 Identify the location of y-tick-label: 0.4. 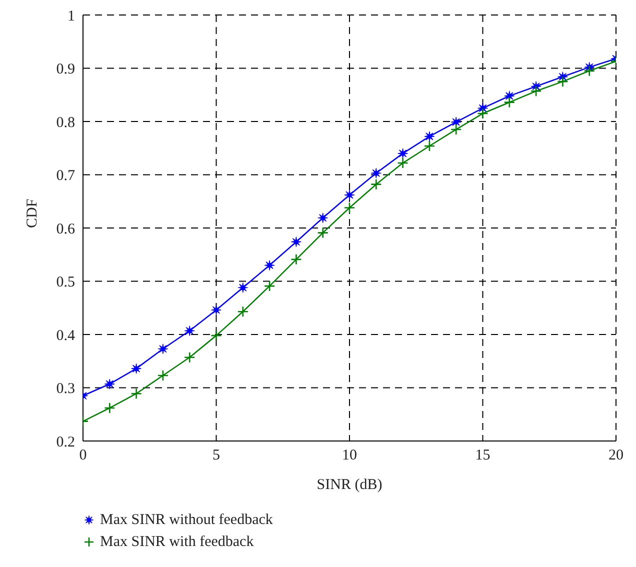
(66, 336).